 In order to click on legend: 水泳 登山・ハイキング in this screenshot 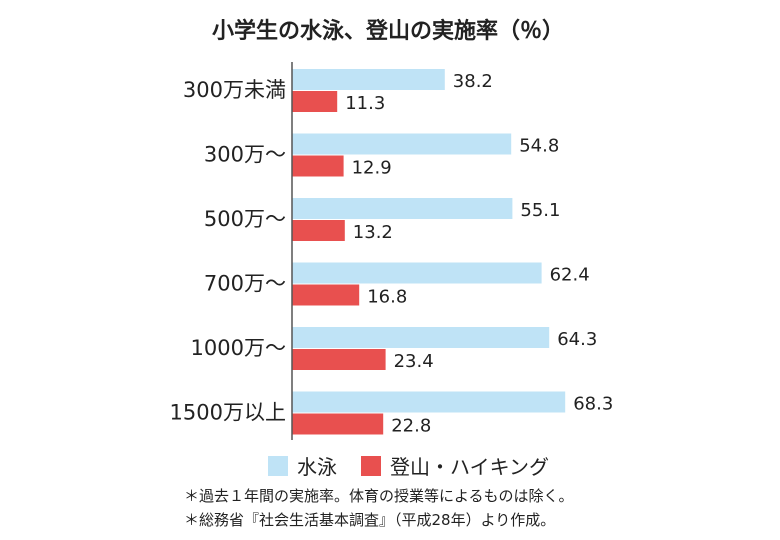, I will do `click(420, 465)`.